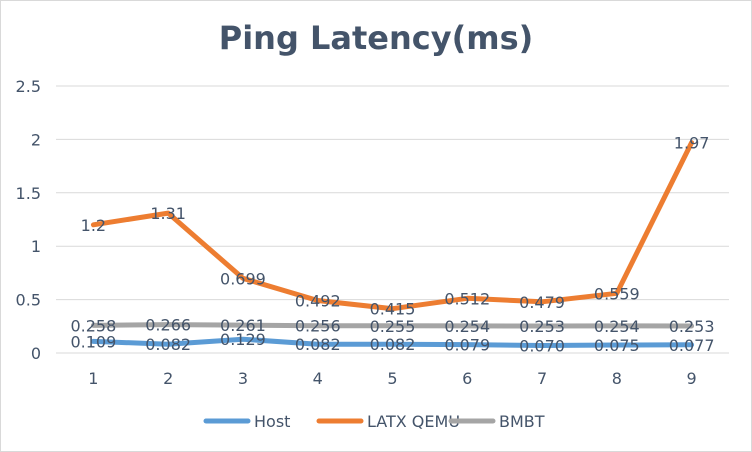  What do you see at coordinates (467, 298) in the screenshot?
I see `data-label: 0.512` at bounding box center [467, 298].